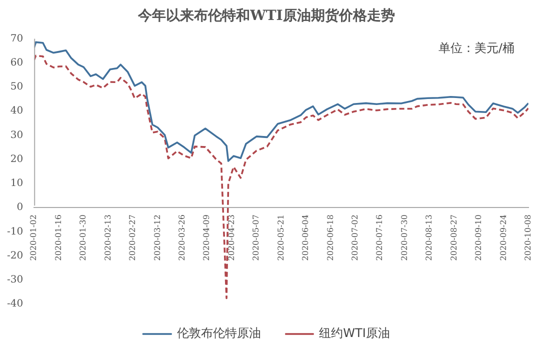 The width and height of the screenshot is (541, 350). Describe the element at coordinates (281, 237) in the screenshot. I see `x-tick-label: 2020-05-21` at that location.